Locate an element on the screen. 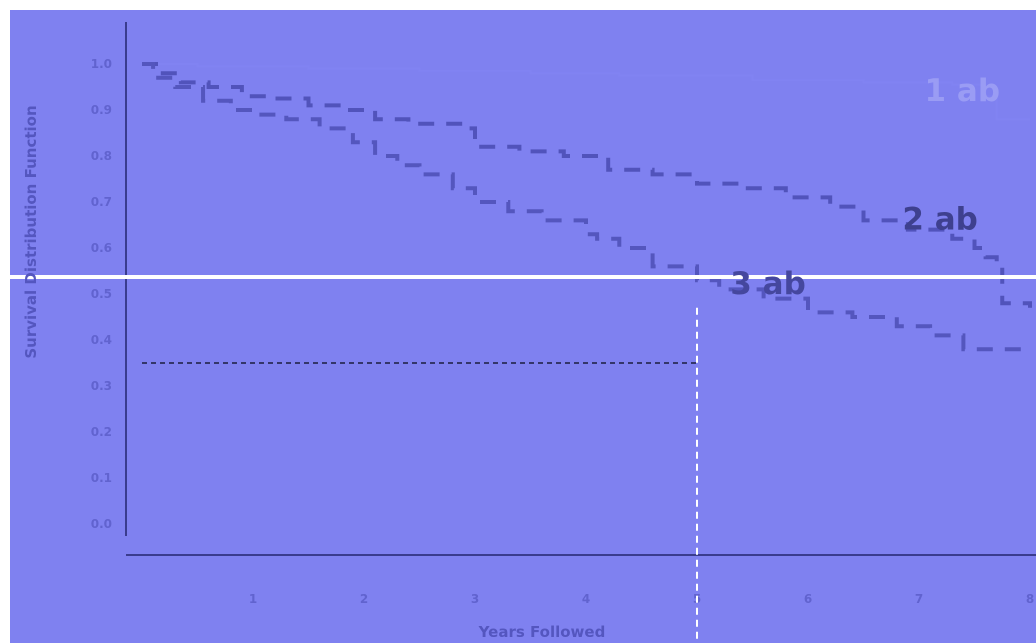  x-tick-label: 7 is located at coordinates (919, 599).